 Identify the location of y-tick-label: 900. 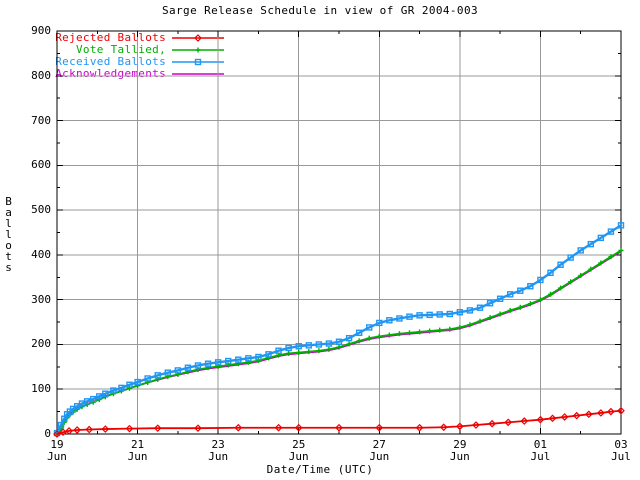
(41, 30).